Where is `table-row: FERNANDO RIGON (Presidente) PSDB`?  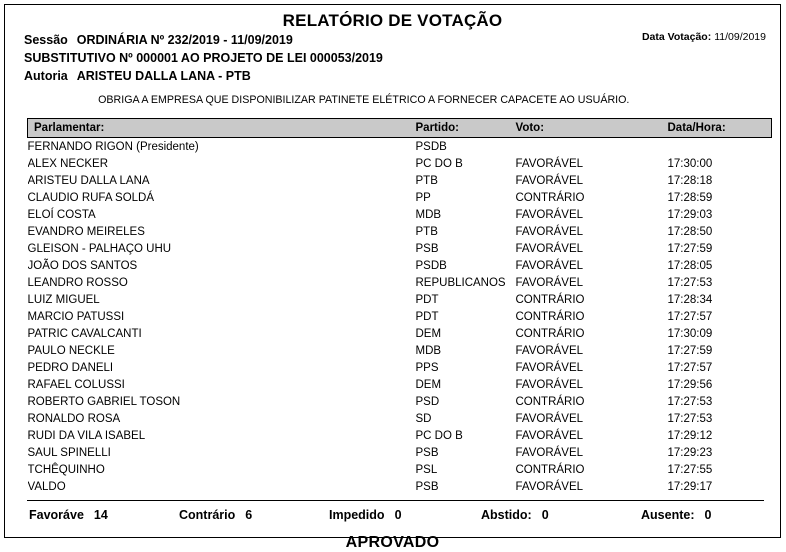 table-row: FERNANDO RIGON (Presidente) PSDB is located at coordinates (400, 147).